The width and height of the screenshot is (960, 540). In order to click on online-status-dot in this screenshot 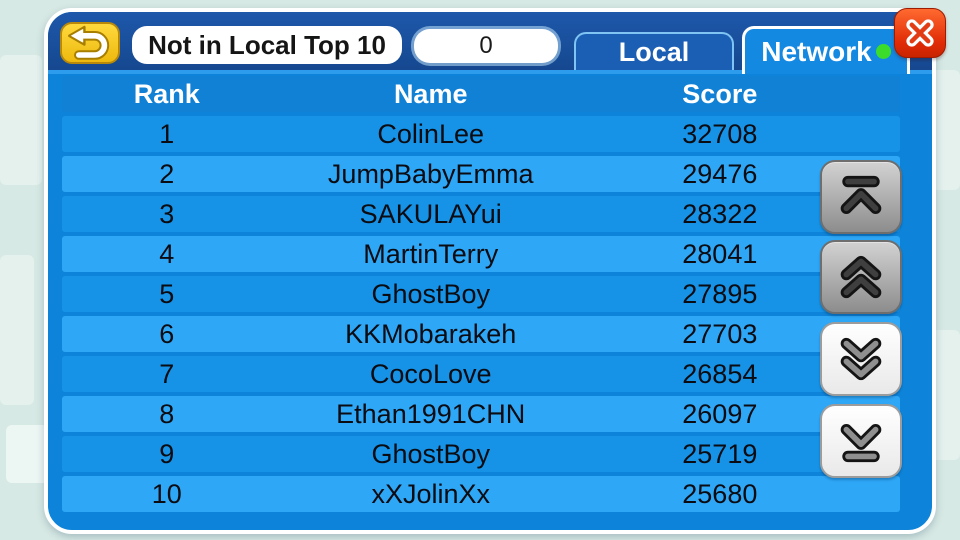, I will do `click(883, 51)`.